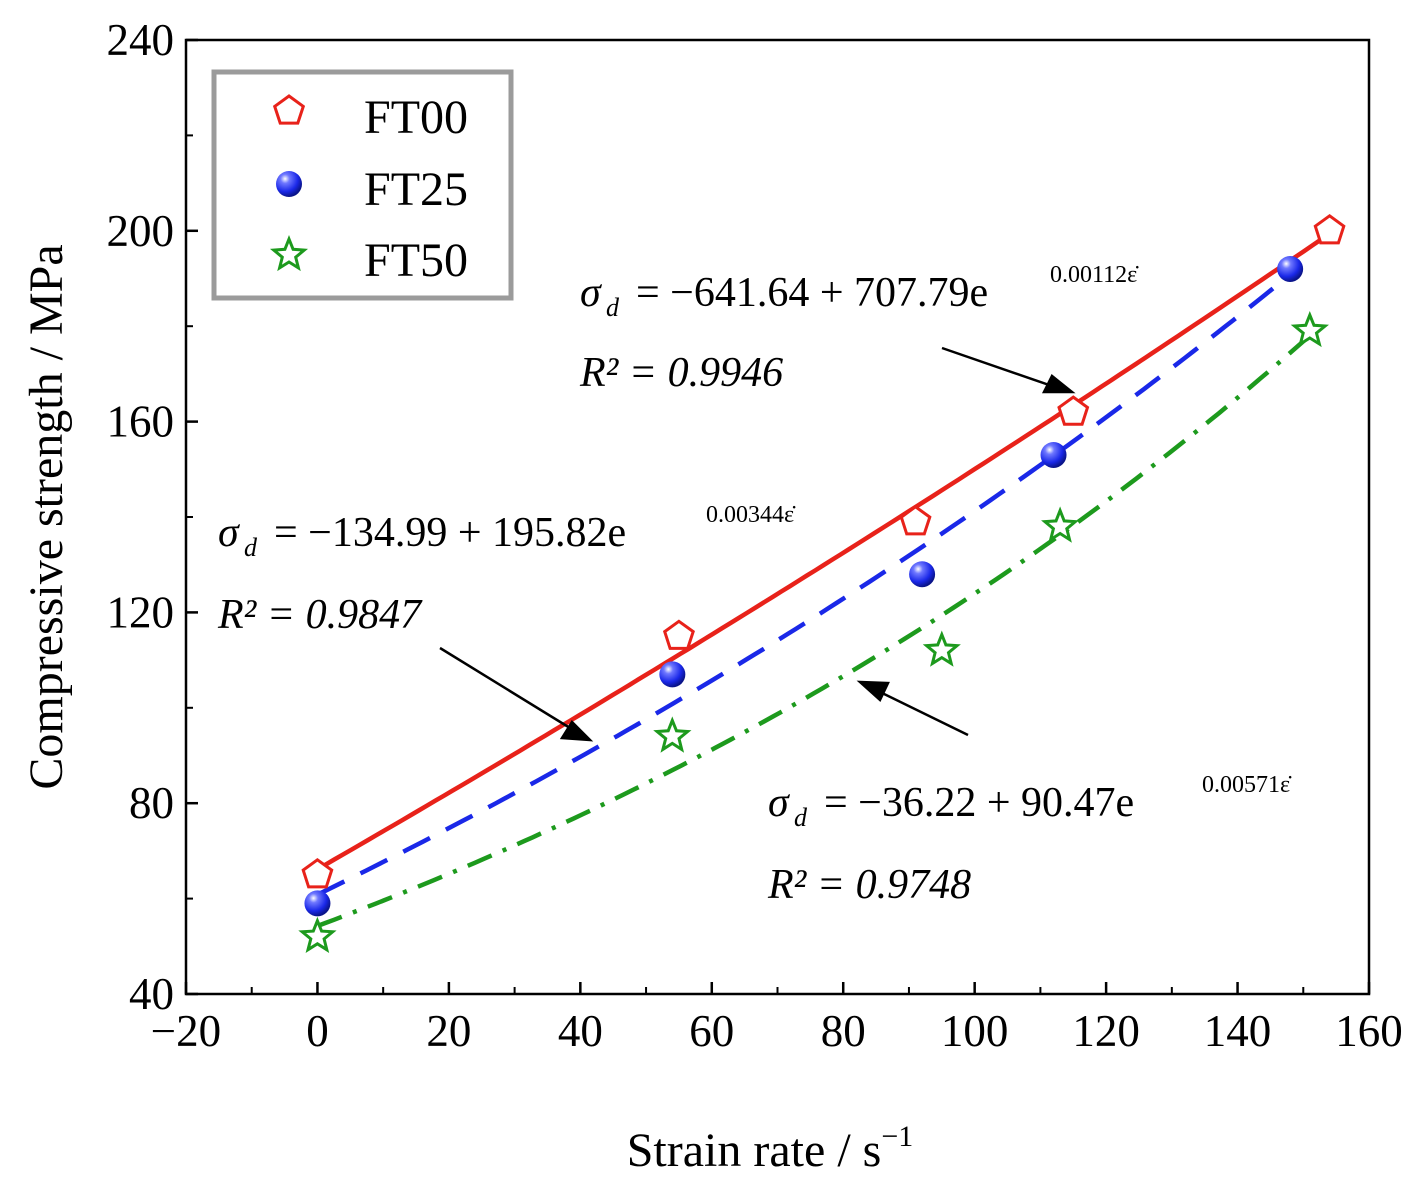  Describe the element at coordinates (975, 1031) in the screenshot. I see `x-tick-label: 100` at that location.